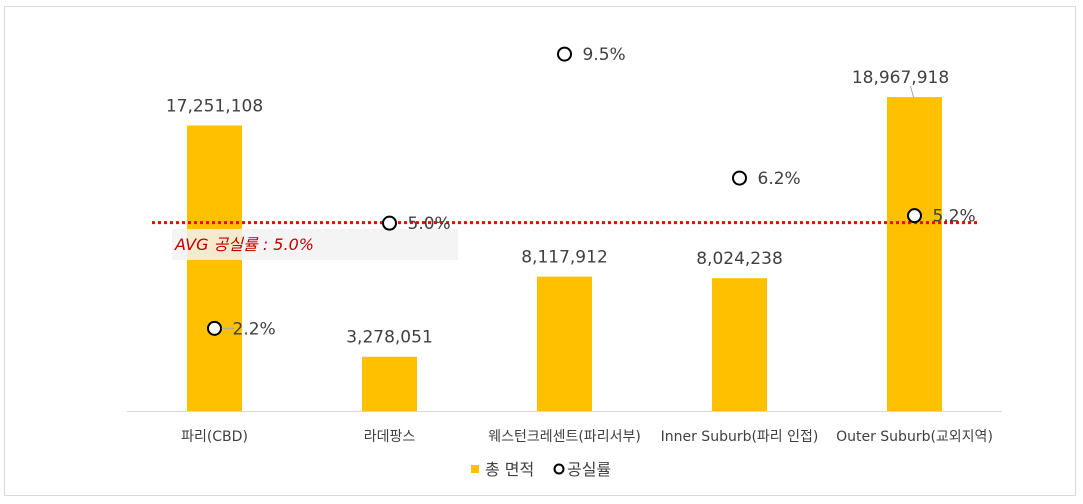  Describe the element at coordinates (604, 55) in the screenshot. I see `vacancy-label: 9.5%` at that location.